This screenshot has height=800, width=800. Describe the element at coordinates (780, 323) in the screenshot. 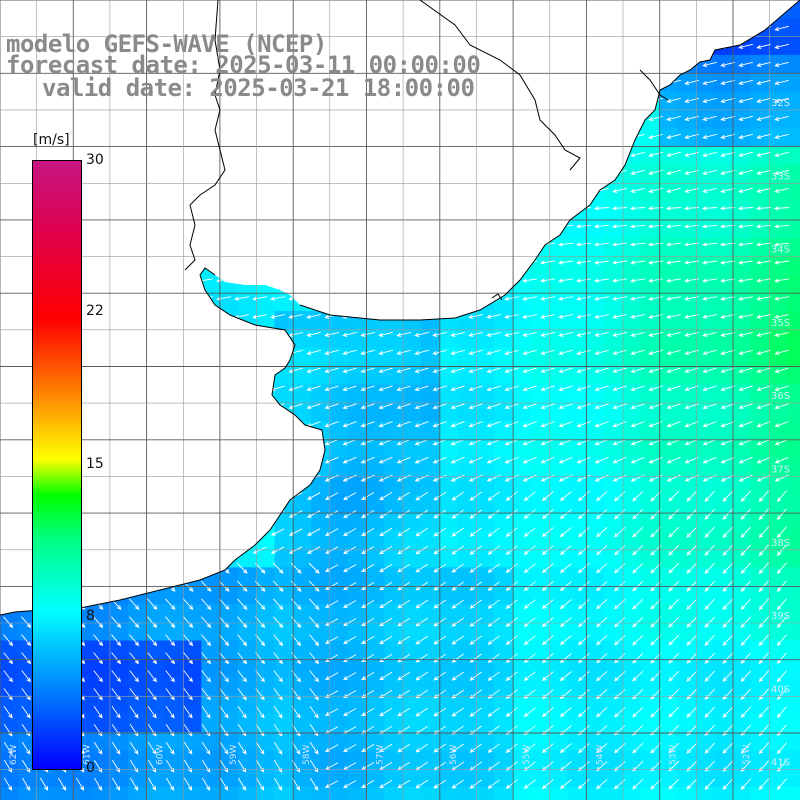

I see `lat-label-35S: 35S` at that location.